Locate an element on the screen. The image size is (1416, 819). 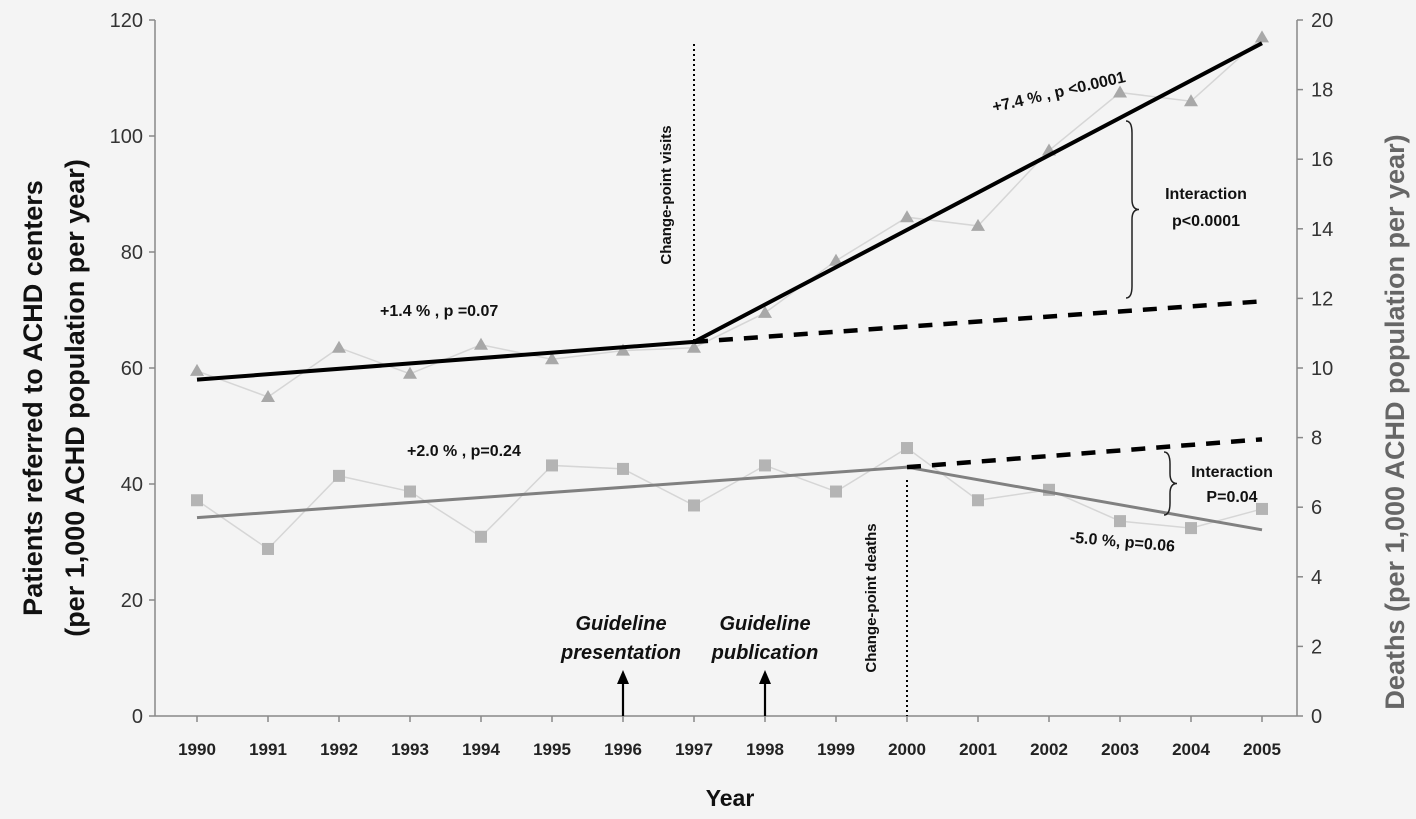
deaths-interaction-brace is located at coordinates (1170, 483).